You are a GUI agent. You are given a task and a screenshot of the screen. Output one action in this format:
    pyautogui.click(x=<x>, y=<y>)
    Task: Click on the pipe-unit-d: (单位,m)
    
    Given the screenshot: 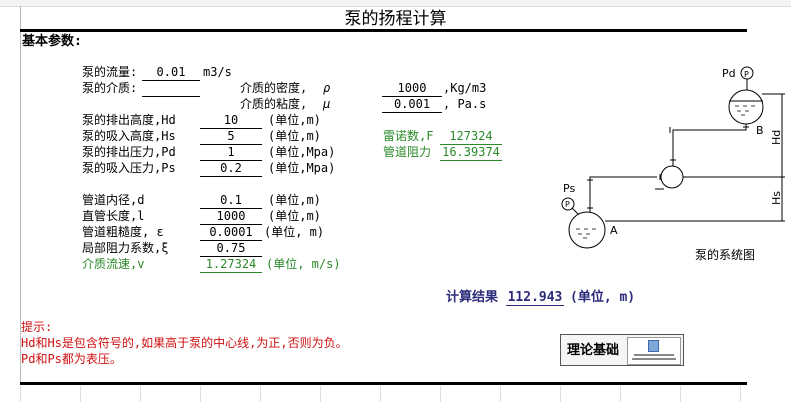 What is the action you would take?
    pyautogui.click(x=294, y=200)
    